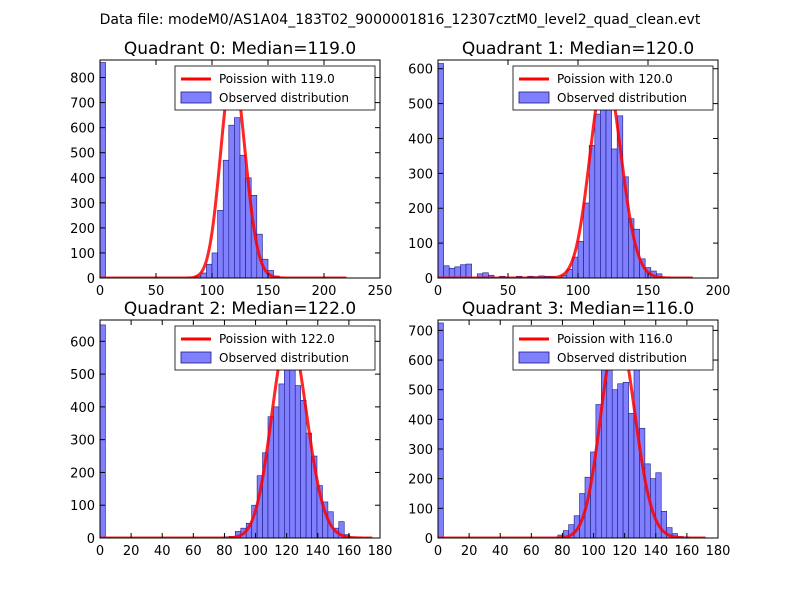  I want to click on x-tick-label: 20, so click(469, 551).